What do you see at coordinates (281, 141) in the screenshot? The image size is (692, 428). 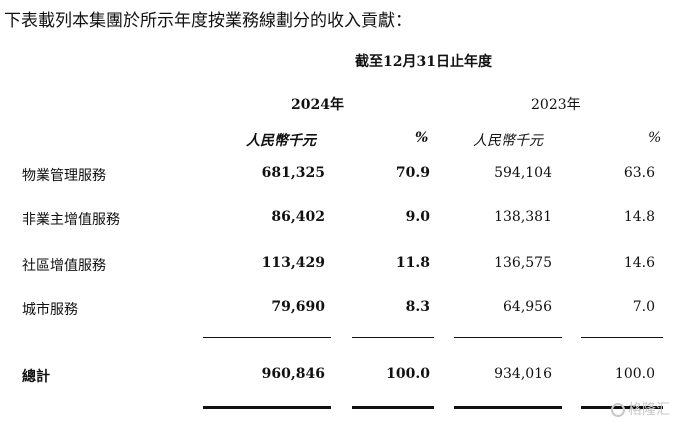 I see `unit-rmb-2024: 人民幣千元` at bounding box center [281, 141].